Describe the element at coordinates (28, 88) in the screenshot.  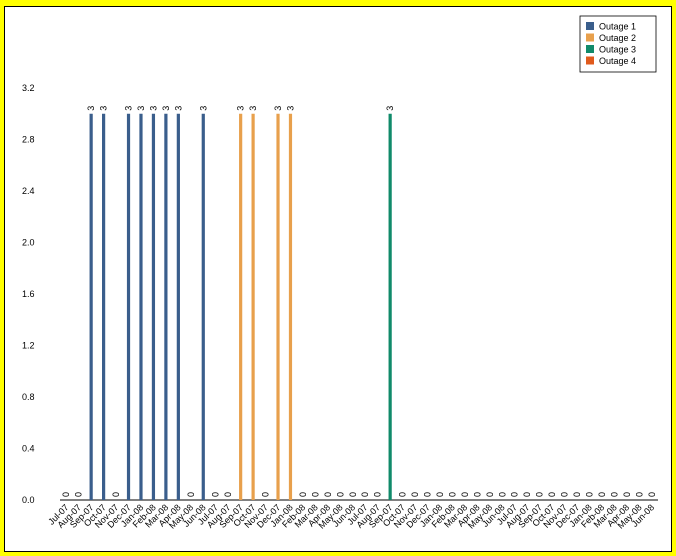
I see `y-tick-label: 3.2` at that location.